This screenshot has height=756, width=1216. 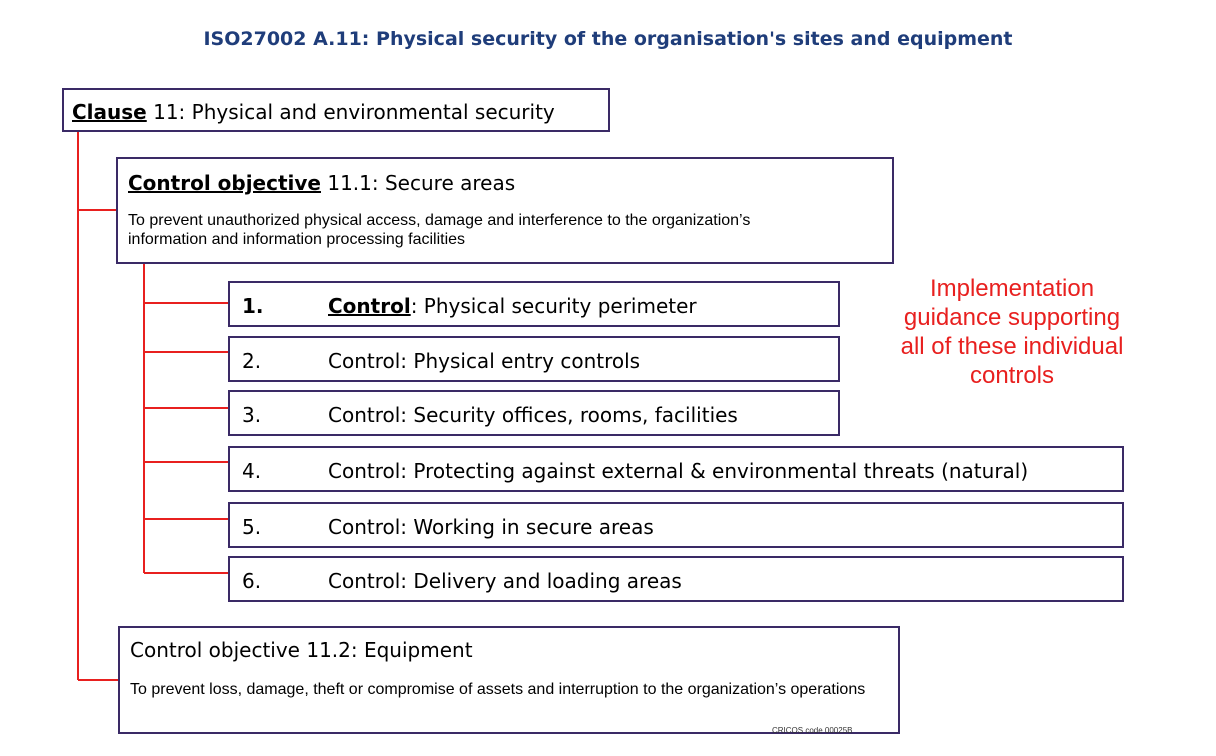 I want to click on control-objective-1-heading: Control objective 11.1: Secure areas, so click(x=321, y=183).